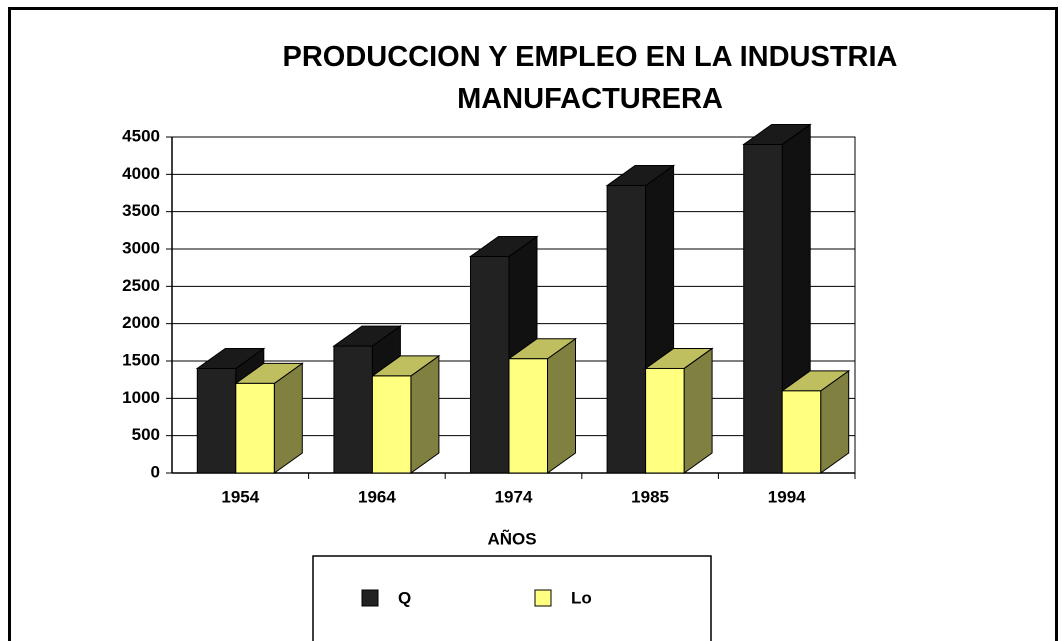  What do you see at coordinates (512, 598) in the screenshot?
I see `legend-box` at bounding box center [512, 598].